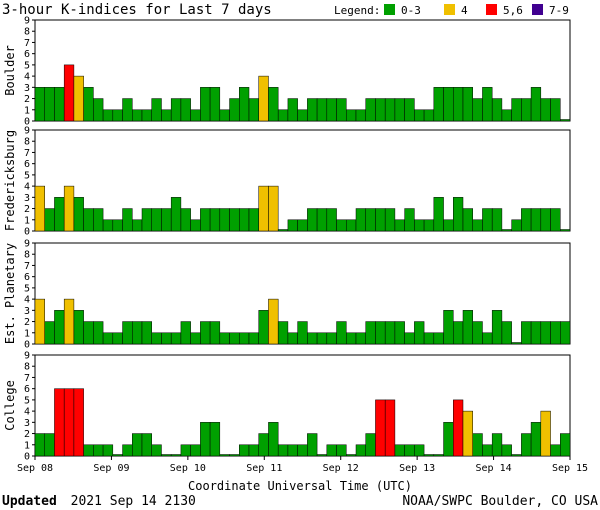  Describe the element at coordinates (10, 293) in the screenshot. I see `panel-label-2: Est. Planetary` at that location.